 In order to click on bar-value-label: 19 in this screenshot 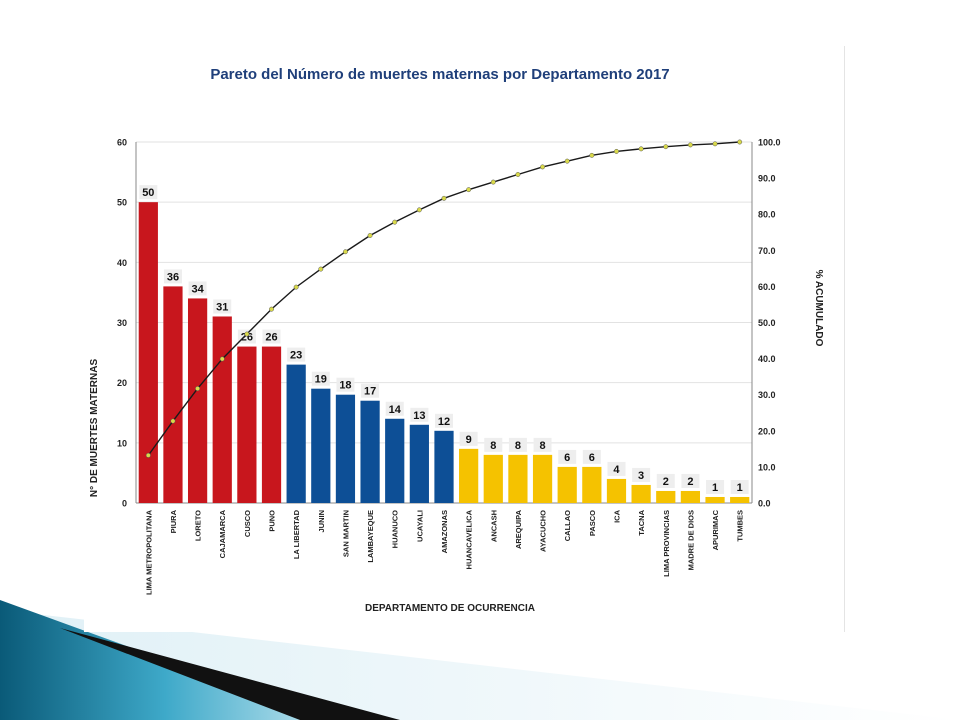, I will do `click(321, 380)`.